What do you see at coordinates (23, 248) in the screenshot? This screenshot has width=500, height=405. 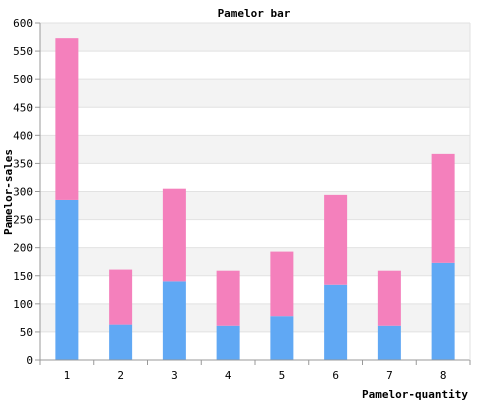 I see `y-tick-label: 200` at bounding box center [23, 248].